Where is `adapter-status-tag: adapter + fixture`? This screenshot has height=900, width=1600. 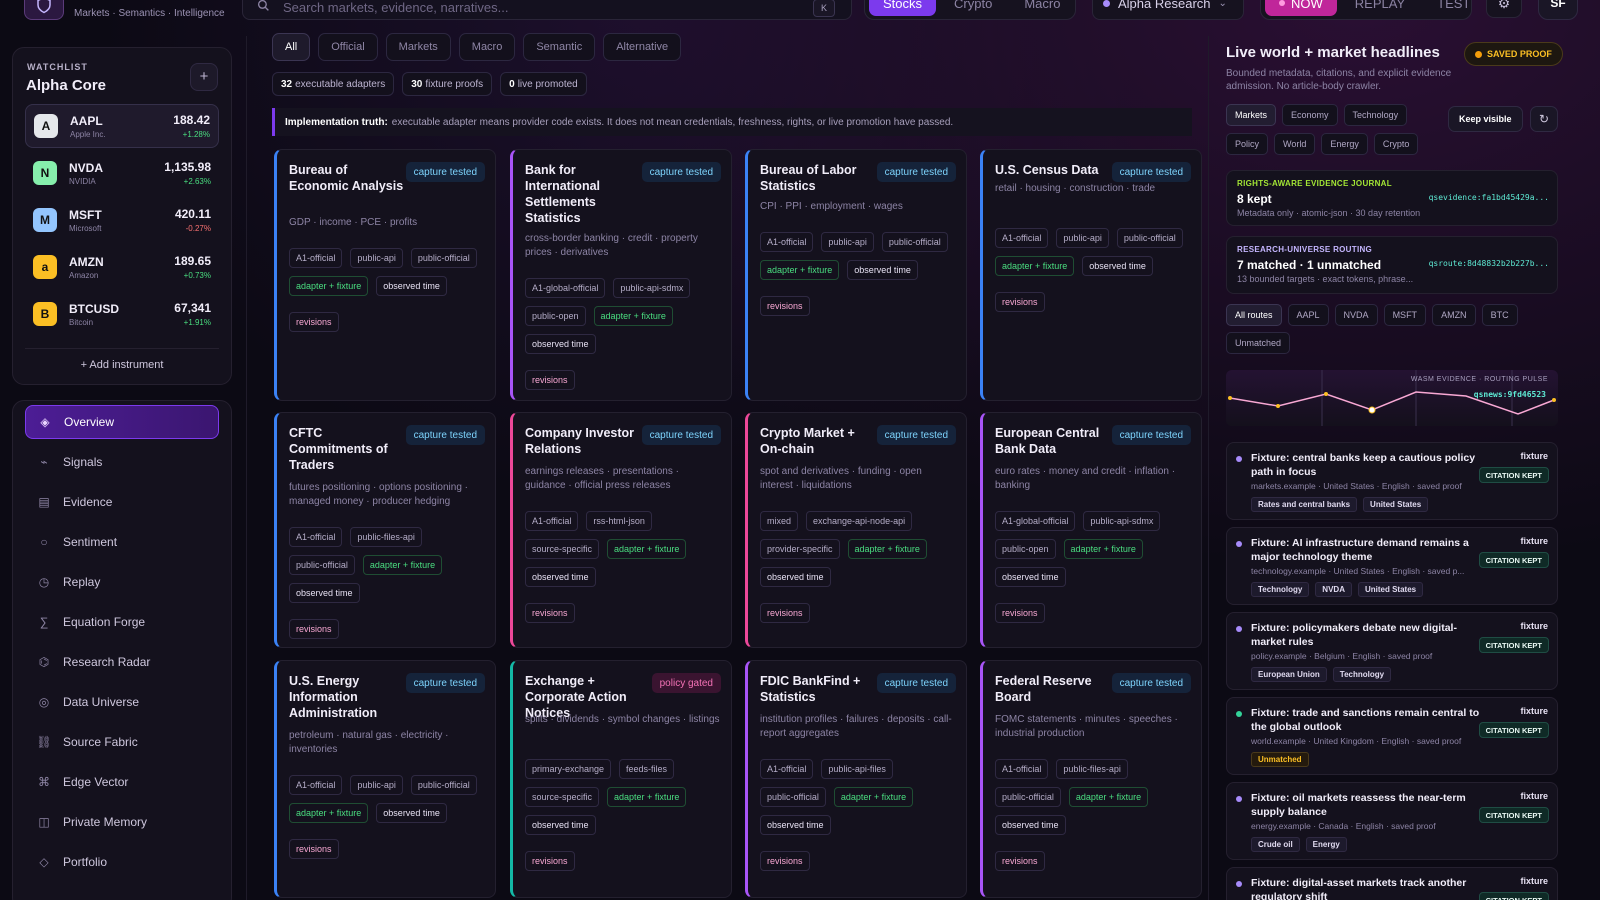
adapter-status-tag: adapter + fixture is located at coordinates (873, 797).